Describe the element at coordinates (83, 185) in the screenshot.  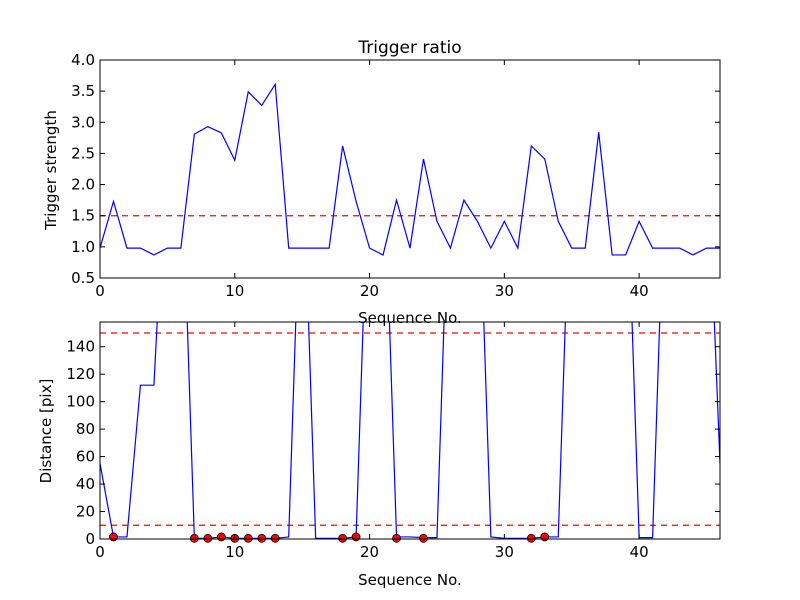
I see `y-tick-label: 2.0` at that location.